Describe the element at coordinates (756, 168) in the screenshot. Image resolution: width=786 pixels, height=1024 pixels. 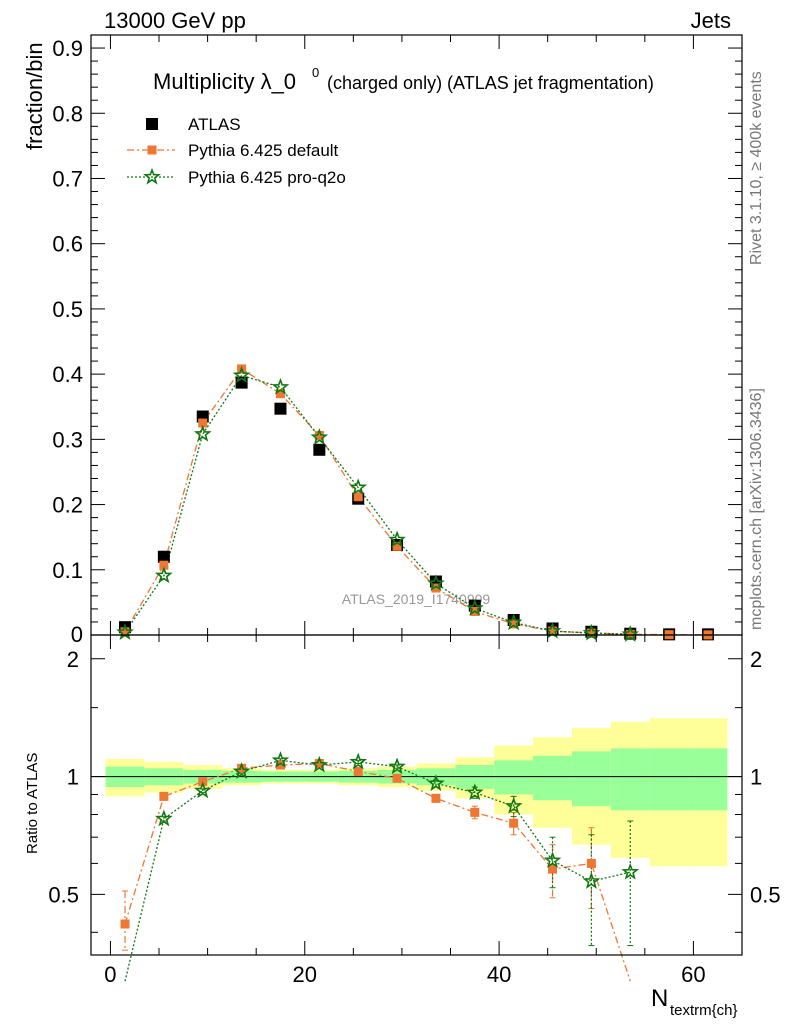
I see `rivet-version-label: Rivet 3.1.10, ≥ 400k events` at that location.